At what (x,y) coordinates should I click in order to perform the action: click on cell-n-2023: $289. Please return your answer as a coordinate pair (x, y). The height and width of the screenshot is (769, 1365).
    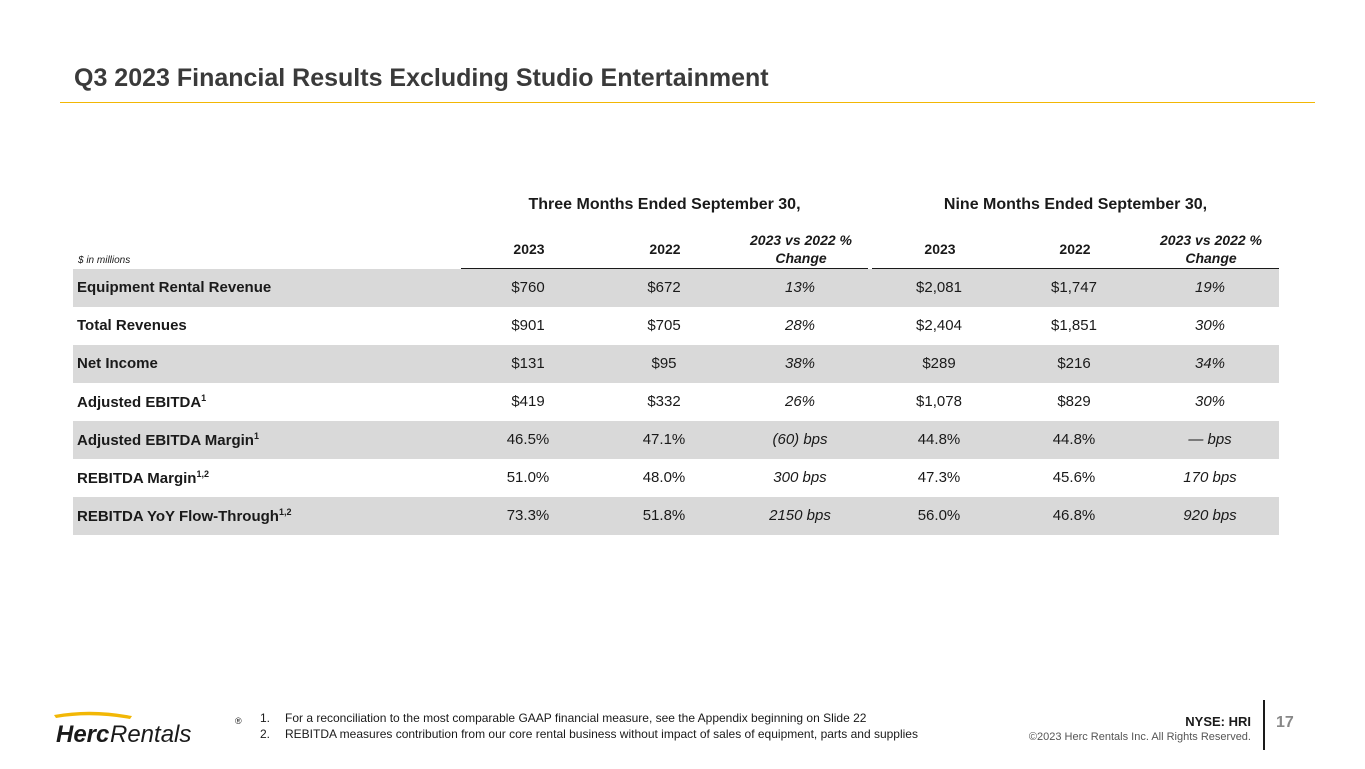
    Looking at the image, I should click on (939, 363).